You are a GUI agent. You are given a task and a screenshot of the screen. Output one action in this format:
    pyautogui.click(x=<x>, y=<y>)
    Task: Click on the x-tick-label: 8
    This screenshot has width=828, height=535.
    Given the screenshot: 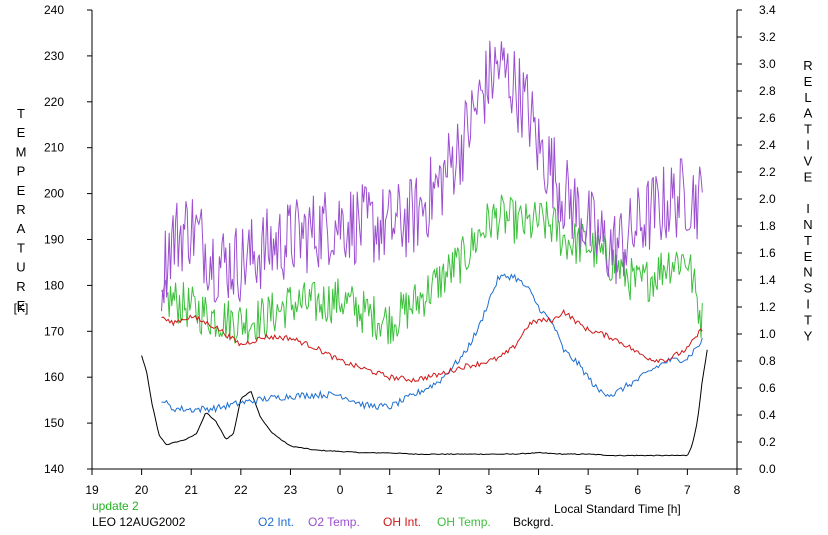 What is the action you would take?
    pyautogui.click(x=737, y=490)
    